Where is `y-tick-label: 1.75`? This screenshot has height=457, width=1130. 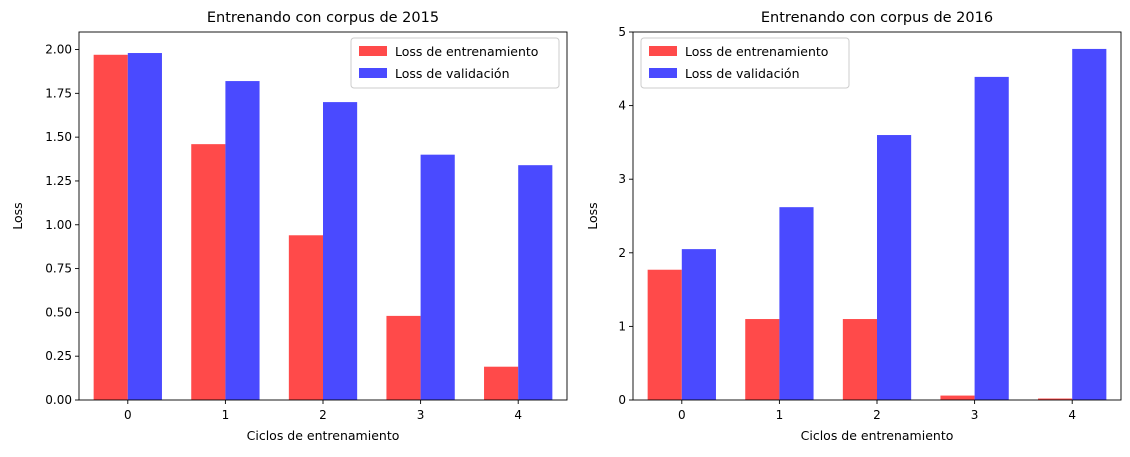
y-tick-label: 1.75 is located at coordinates (58, 93).